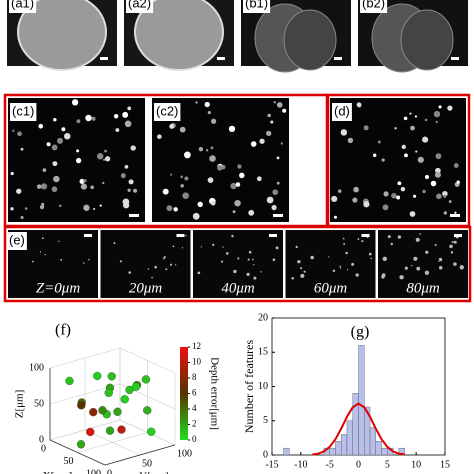  I want to click on z-axis-label: Z[μm], so click(20, 404).